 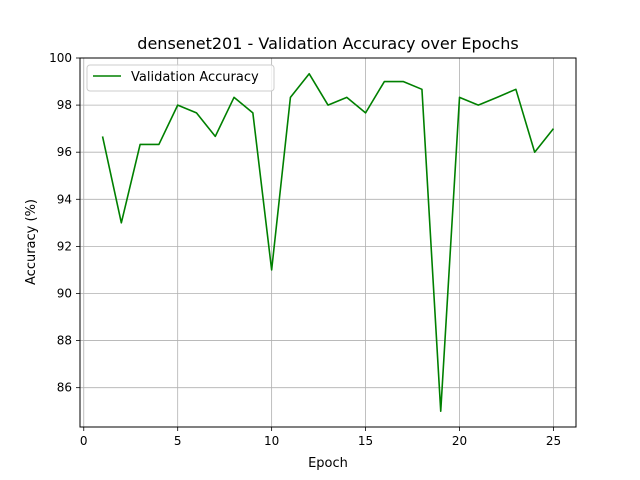 What do you see at coordinates (553, 441) in the screenshot?
I see `x-tick-label: 25` at bounding box center [553, 441].